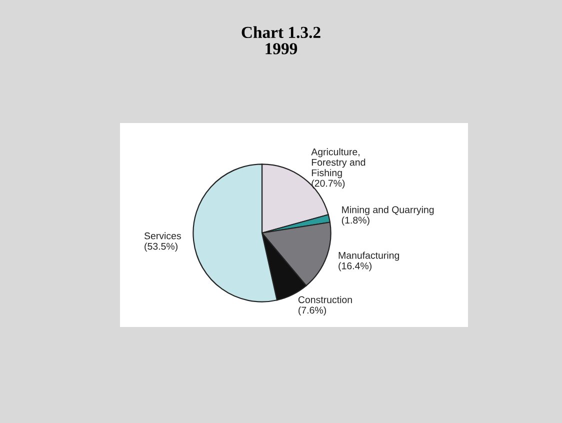 This screenshot has height=423, width=562. I want to click on data-label: (7.6%), so click(312, 311).